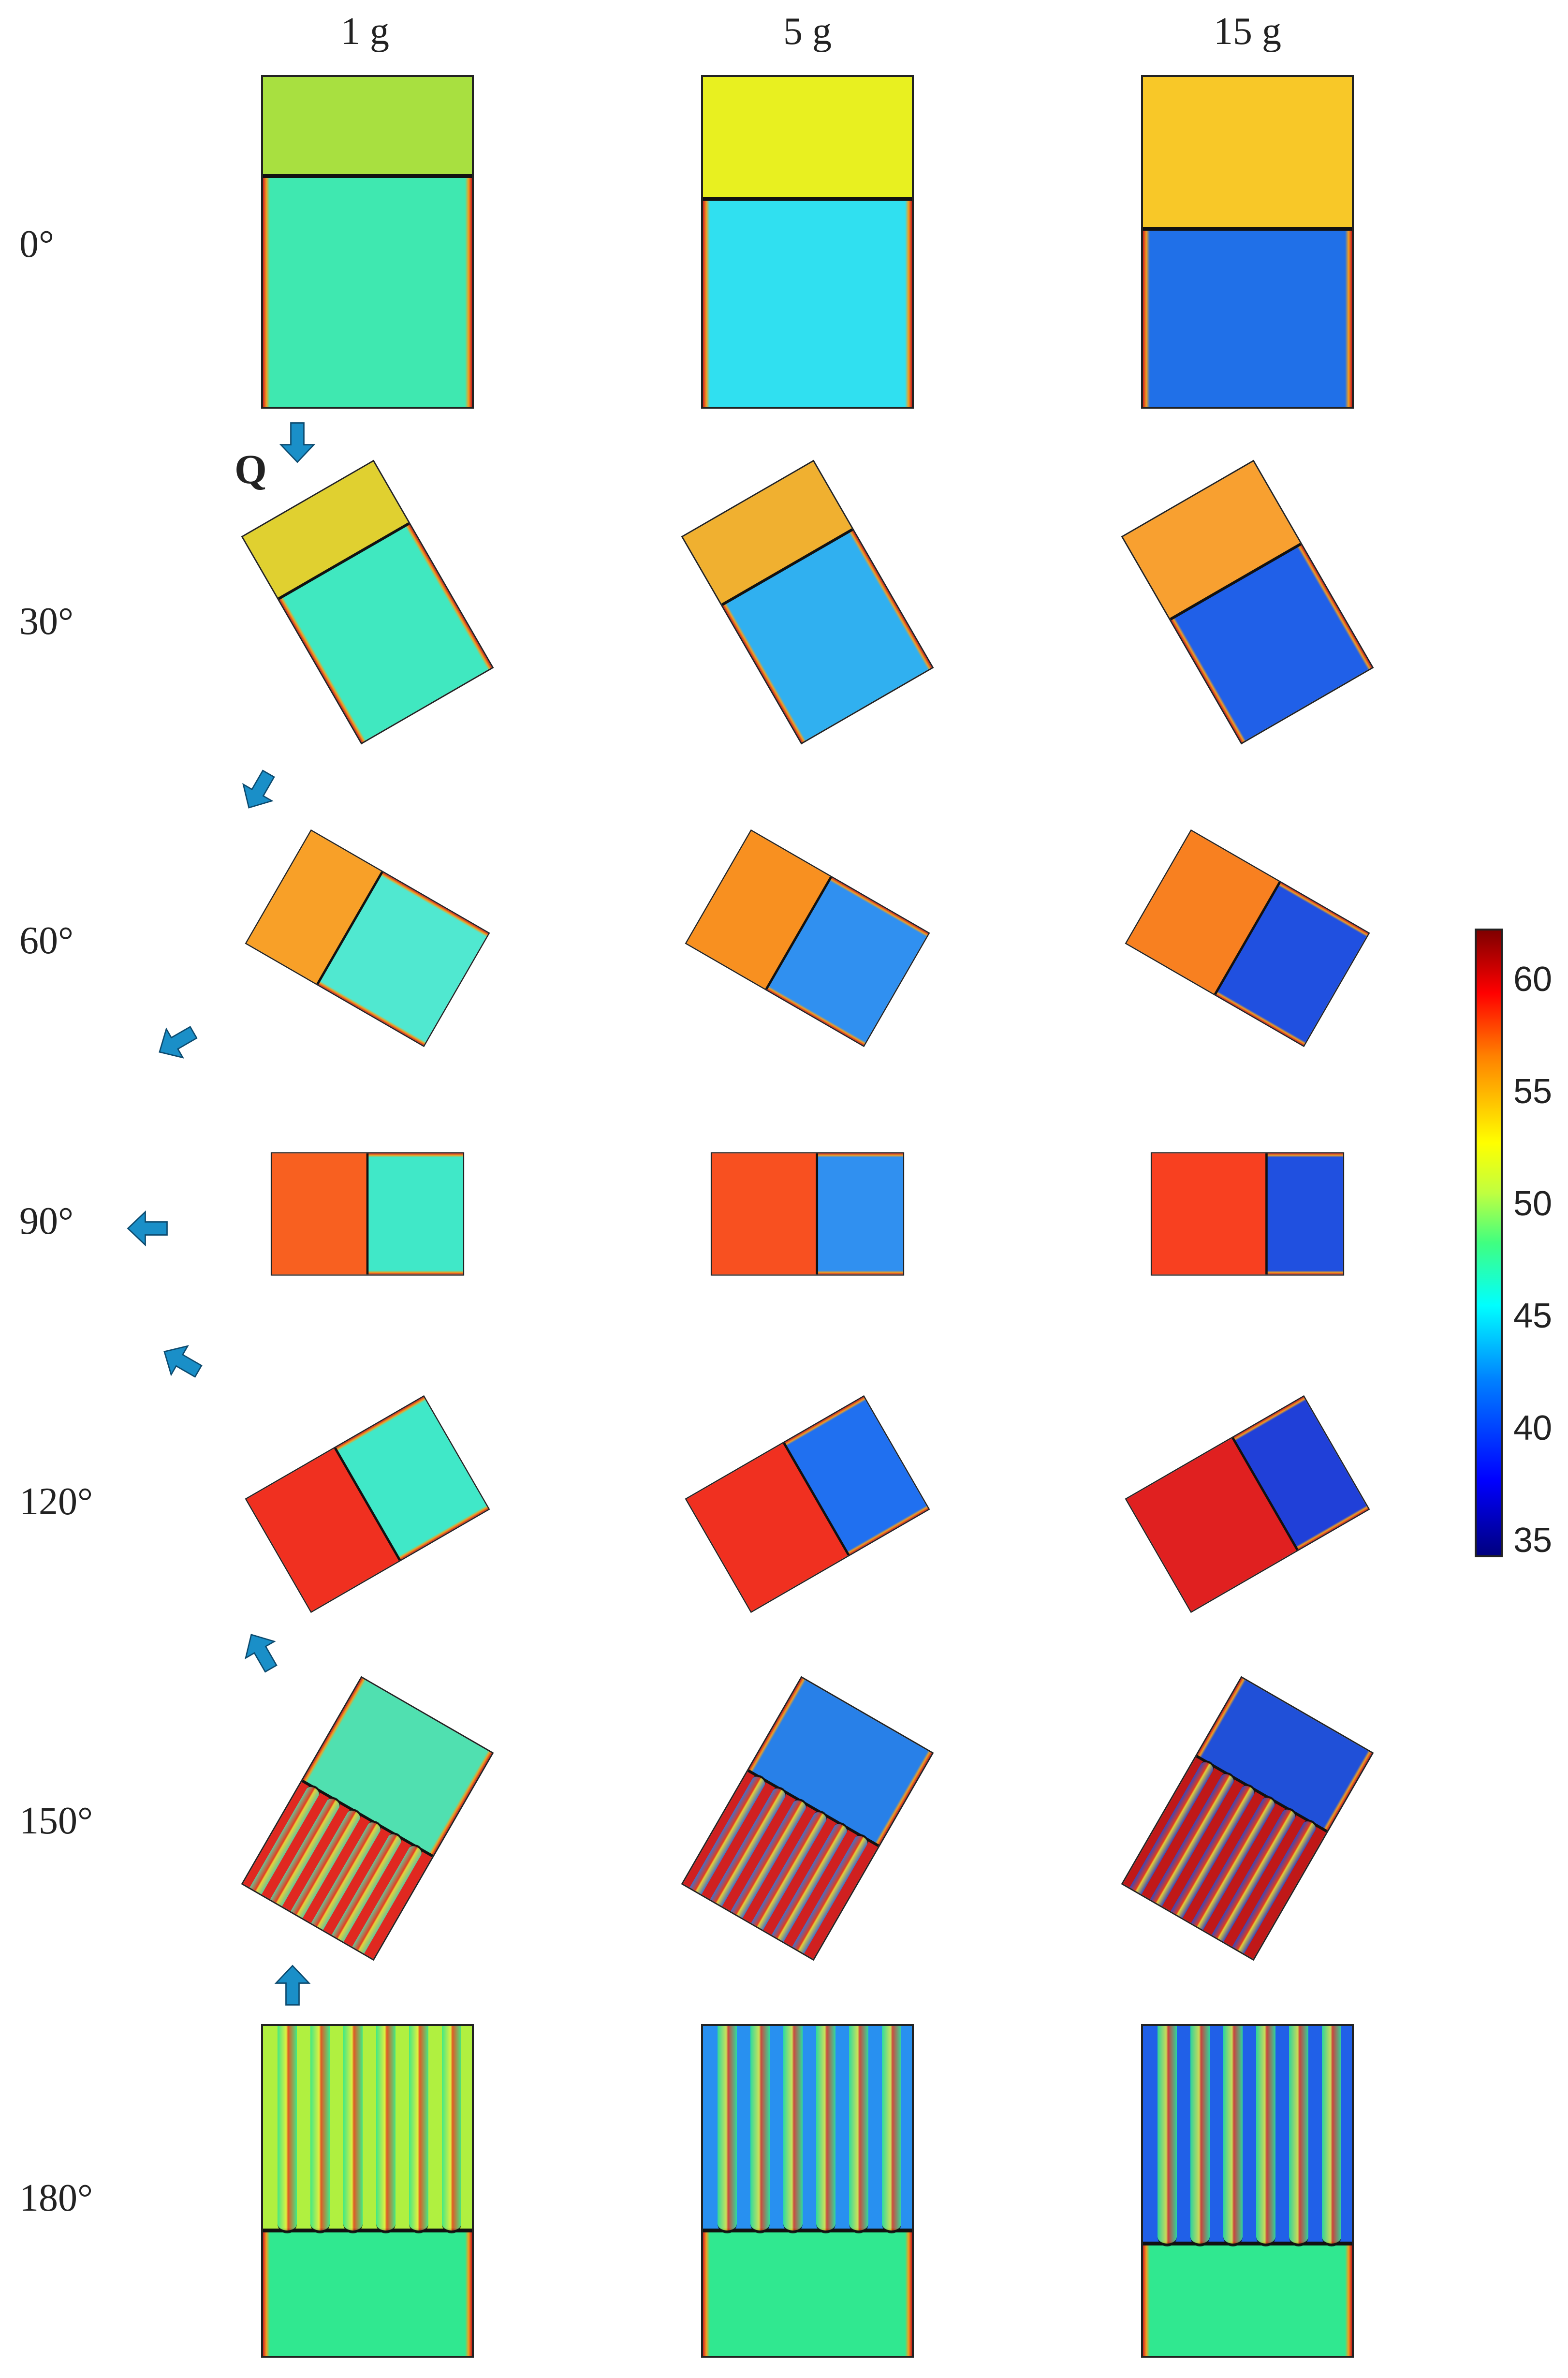  What do you see at coordinates (1533, 1540) in the screenshot?
I see `colorbar-tick: 35` at bounding box center [1533, 1540].